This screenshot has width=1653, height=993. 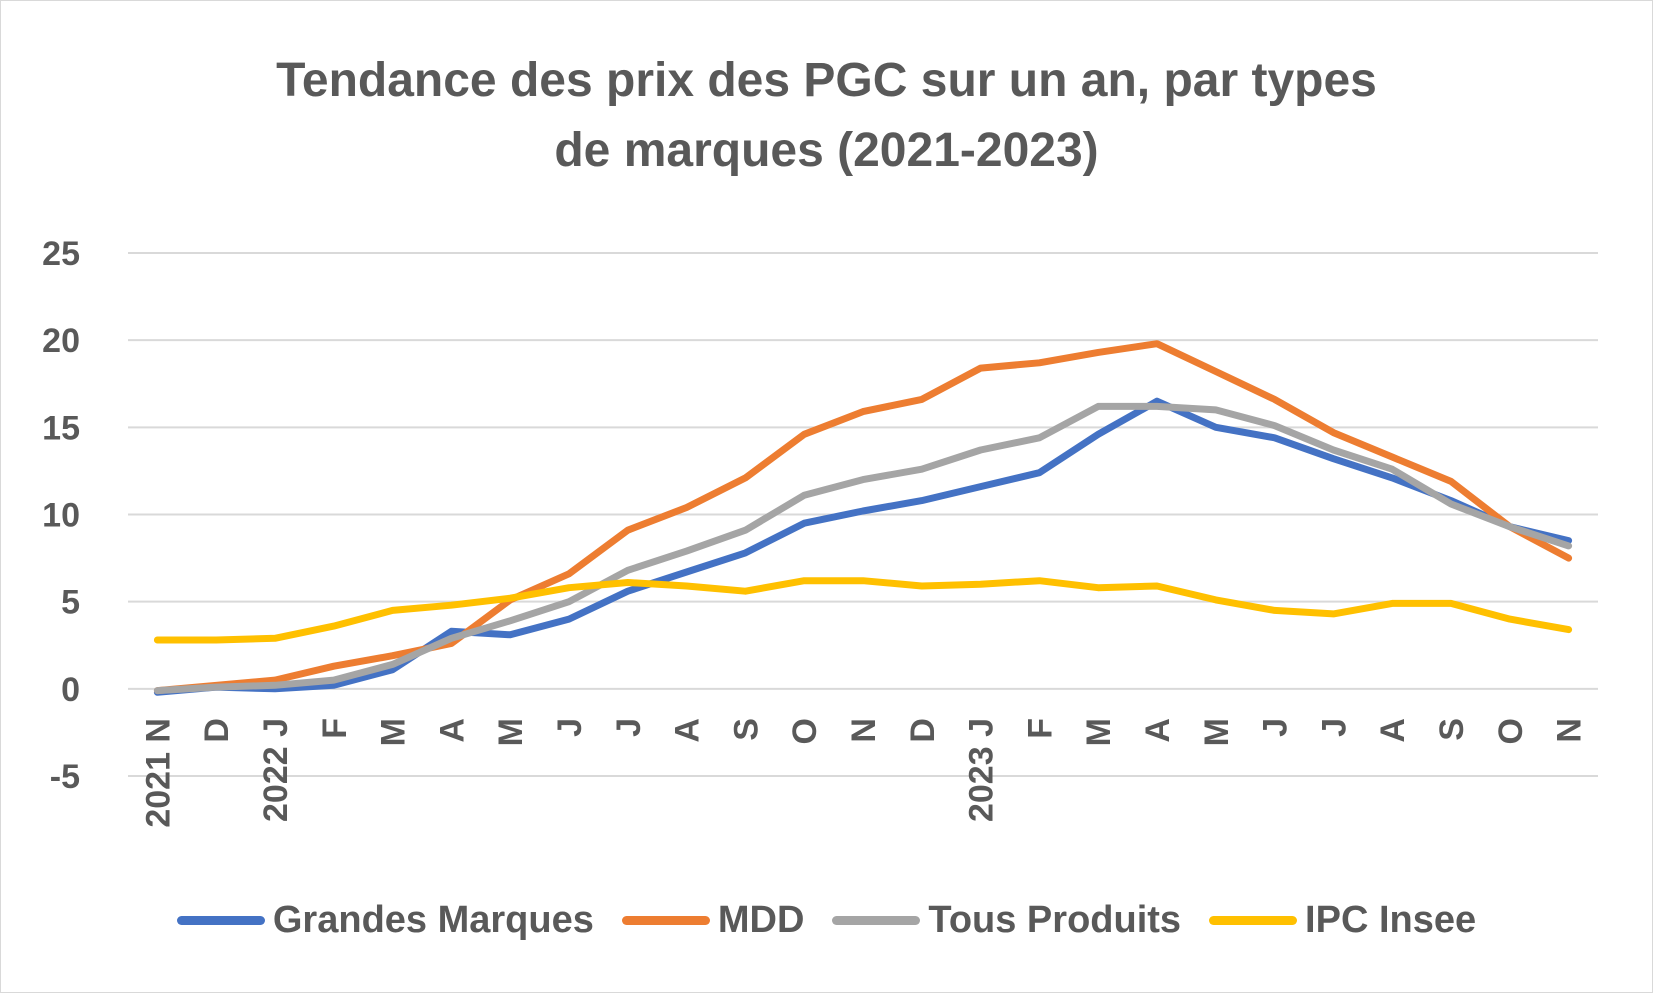 I want to click on chart-title-line-2: de marques (2021-2023), so click(x=826, y=150).